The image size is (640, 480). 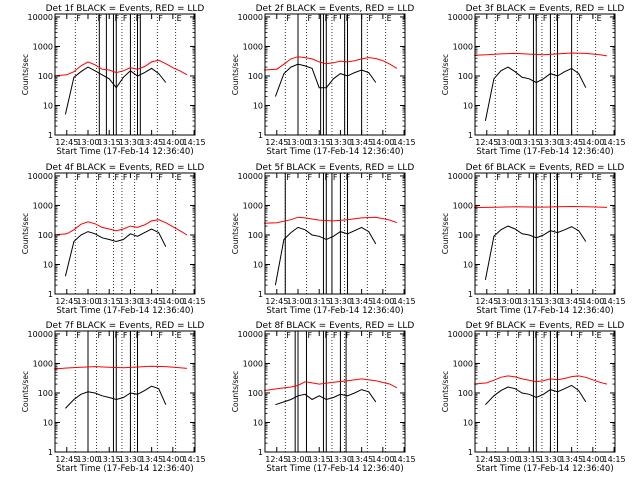 I want to click on panel-title: Det 7f BLACK = Events, RED = LLD, so click(x=125, y=326).